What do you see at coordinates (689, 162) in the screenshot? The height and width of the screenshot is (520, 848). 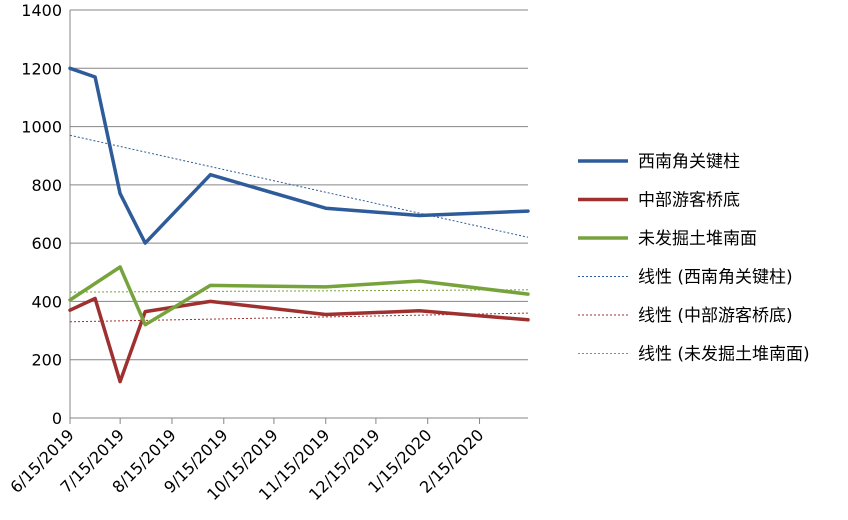 I see `legend-label: 西南角关键柱` at bounding box center [689, 162].